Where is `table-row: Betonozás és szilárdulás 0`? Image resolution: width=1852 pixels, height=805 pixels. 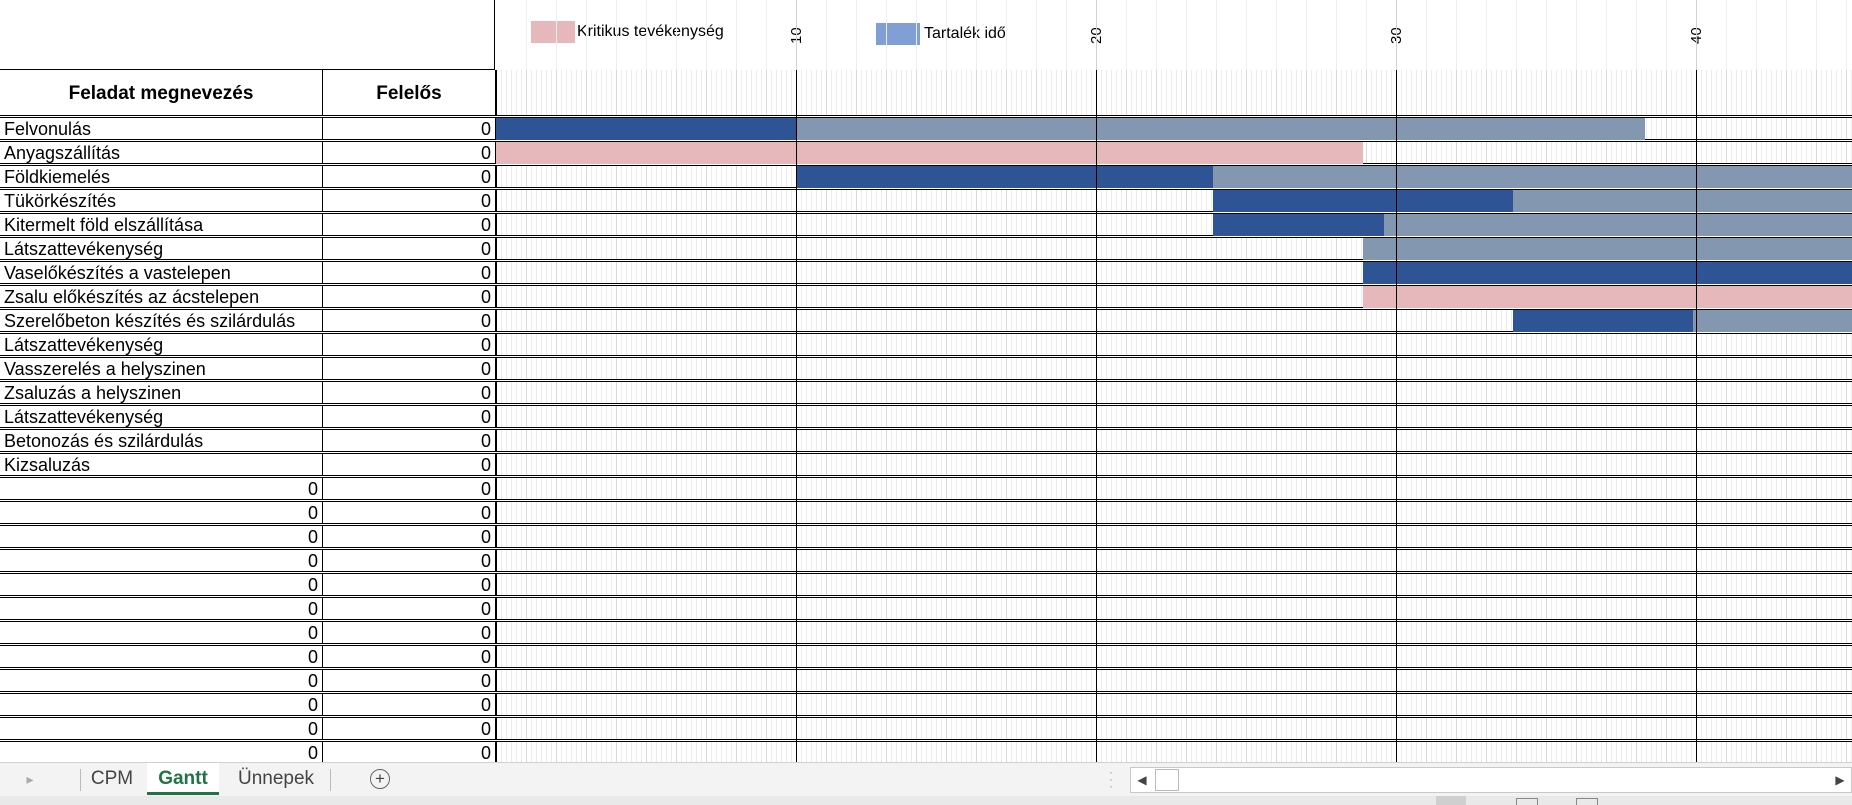 table-row: Betonozás és szilárdulás 0 is located at coordinates (248, 441).